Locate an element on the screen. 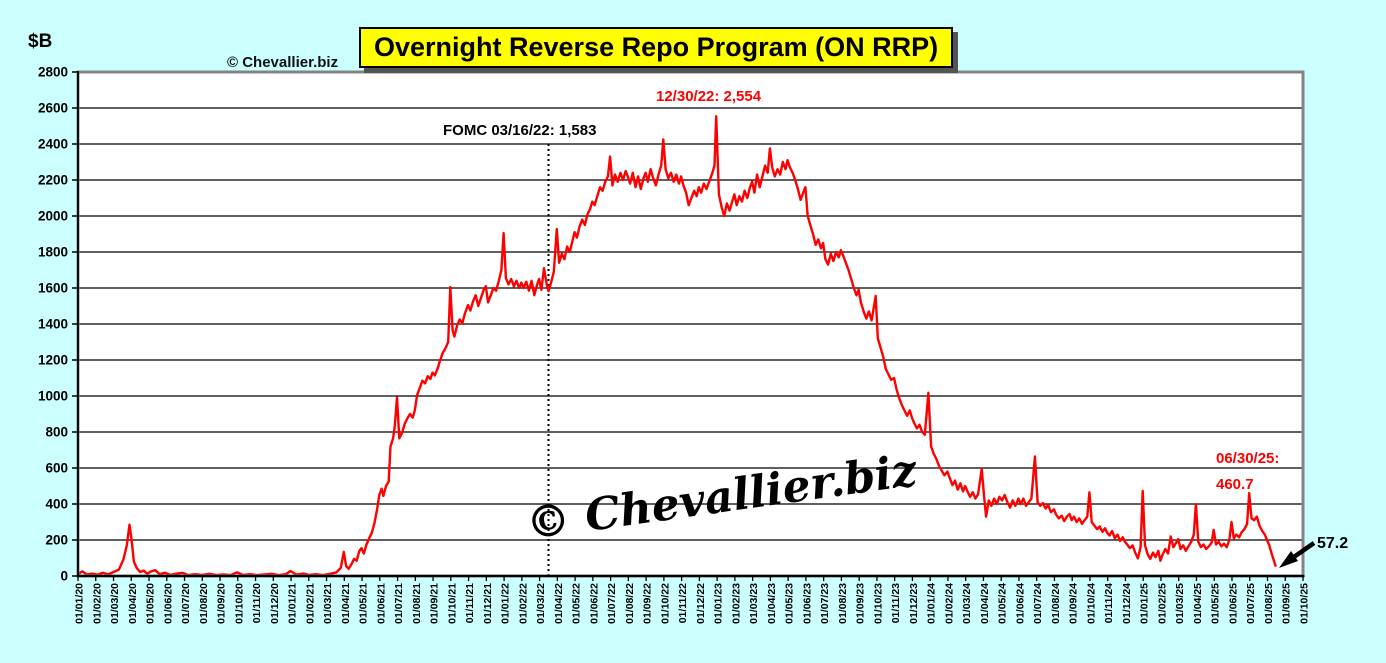 The height and width of the screenshot is (663, 1386). x-axis-label: 01/03/21 is located at coordinates (328, 603).